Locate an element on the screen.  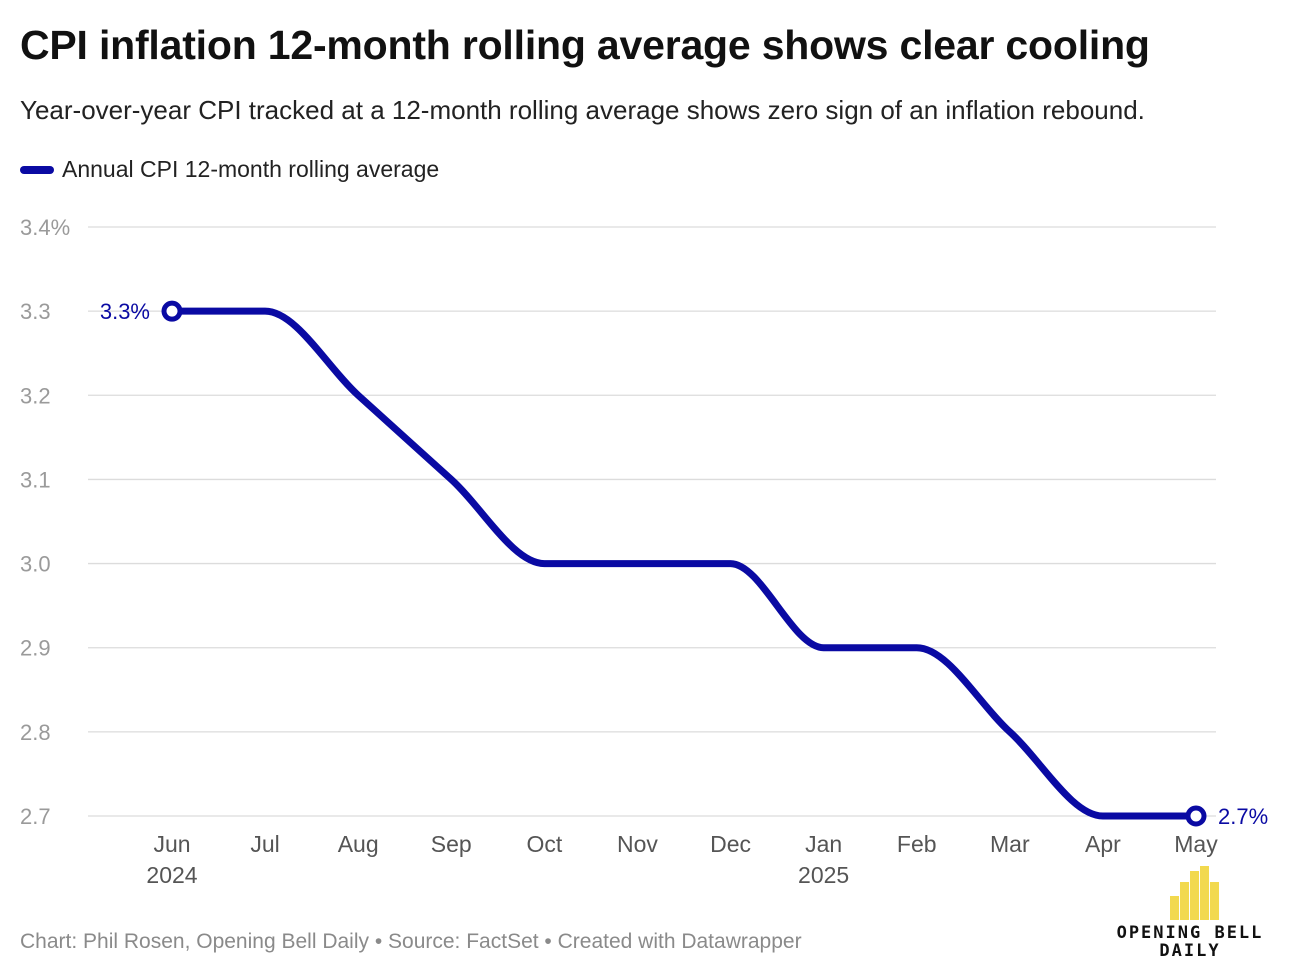
x-tick-label: Nov is located at coordinates (637, 844).